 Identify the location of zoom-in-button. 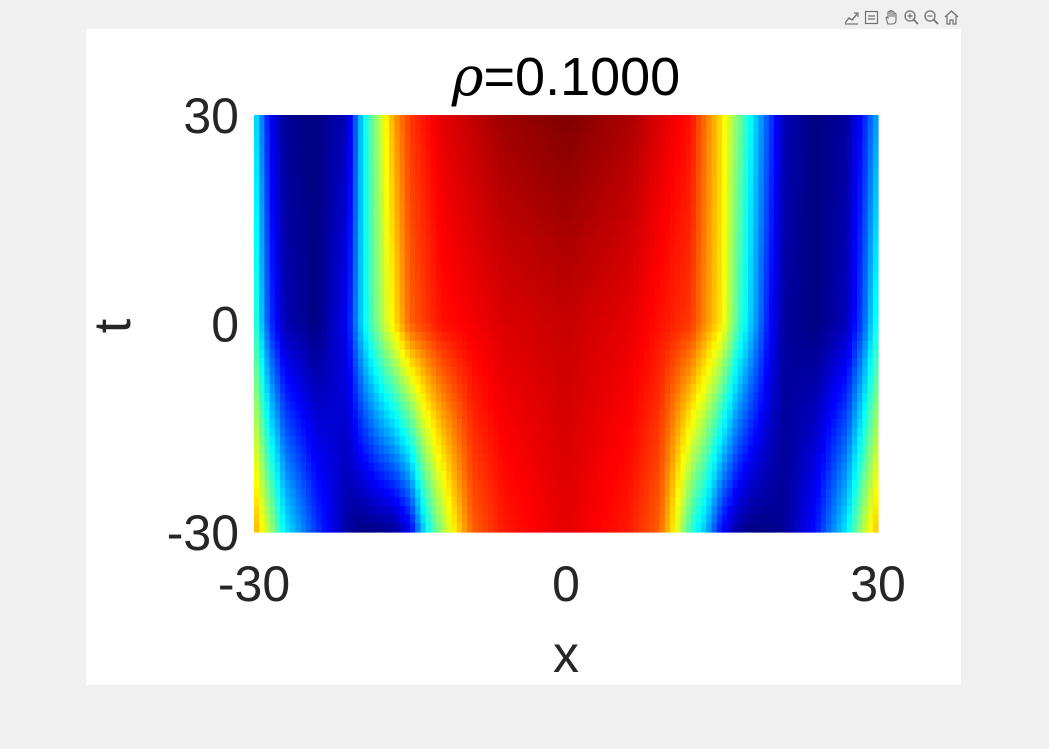
(911, 17).